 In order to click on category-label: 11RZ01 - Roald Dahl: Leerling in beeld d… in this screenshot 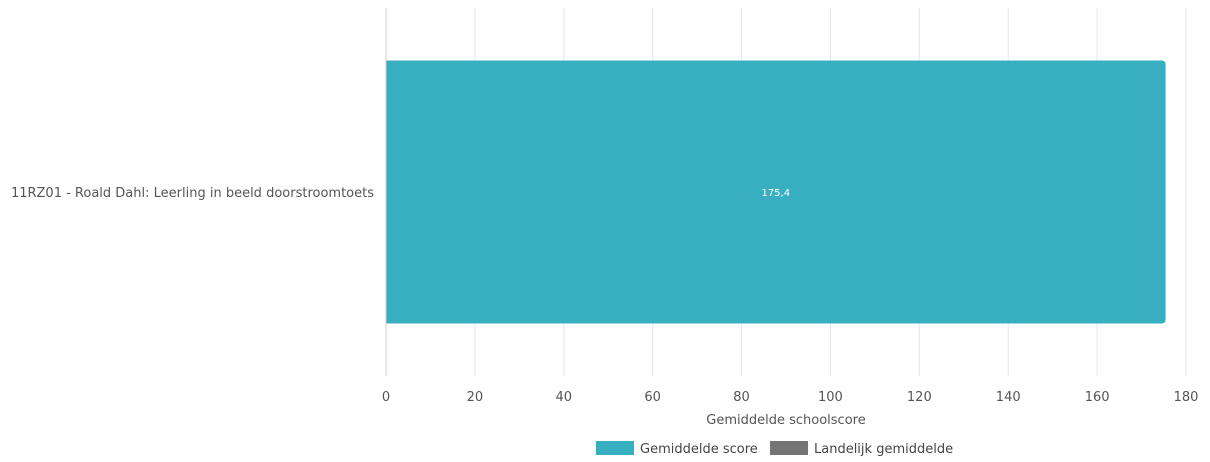, I will do `click(192, 193)`.